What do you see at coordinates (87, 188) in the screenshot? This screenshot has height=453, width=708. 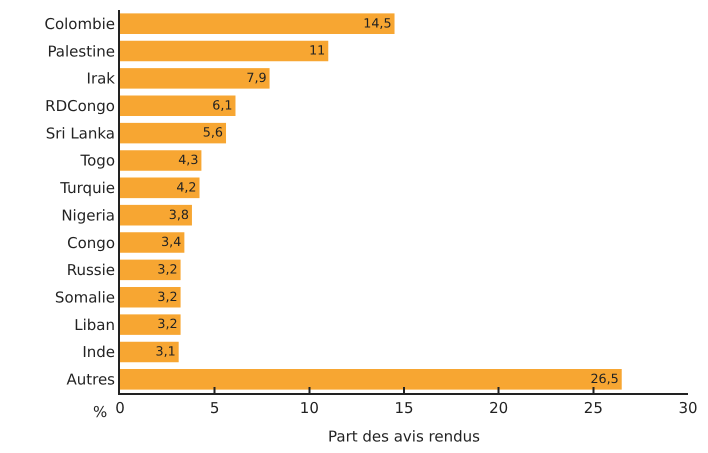 I see `y-tick-label: Turquie` at bounding box center [87, 188].